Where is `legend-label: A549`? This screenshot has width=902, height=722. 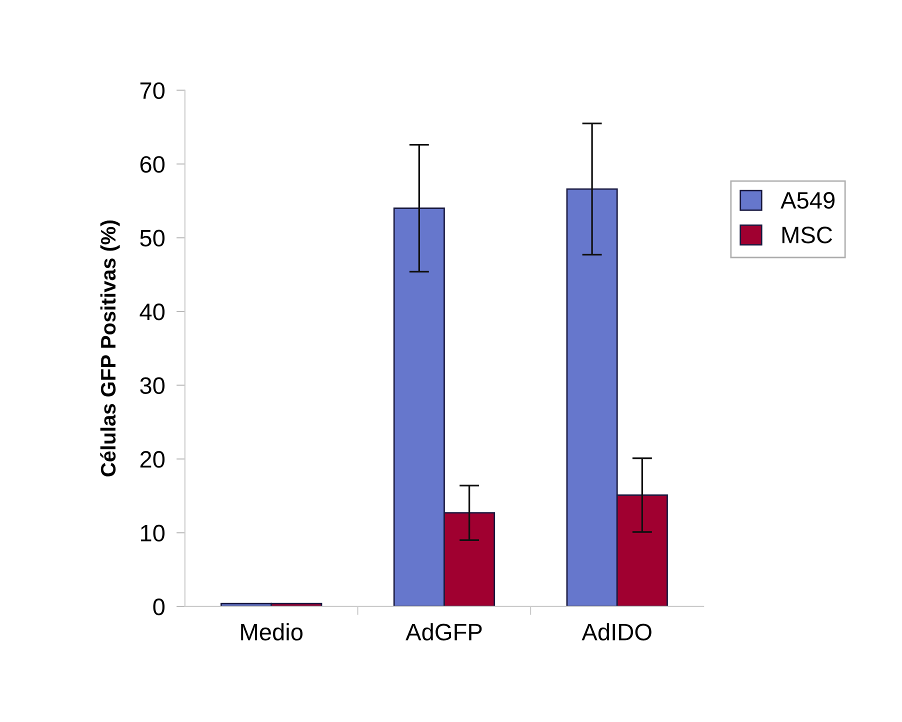 legend-label: A549 is located at coordinates (807, 200).